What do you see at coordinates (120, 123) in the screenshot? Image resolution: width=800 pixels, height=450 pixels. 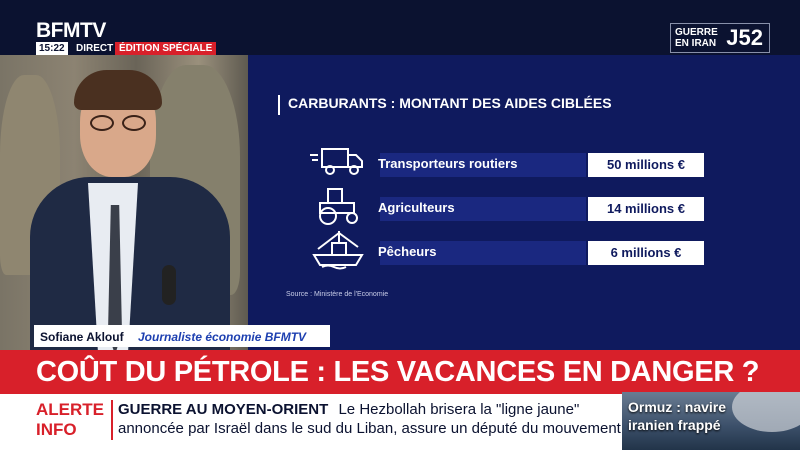 I see `glasses` at bounding box center [120, 123].